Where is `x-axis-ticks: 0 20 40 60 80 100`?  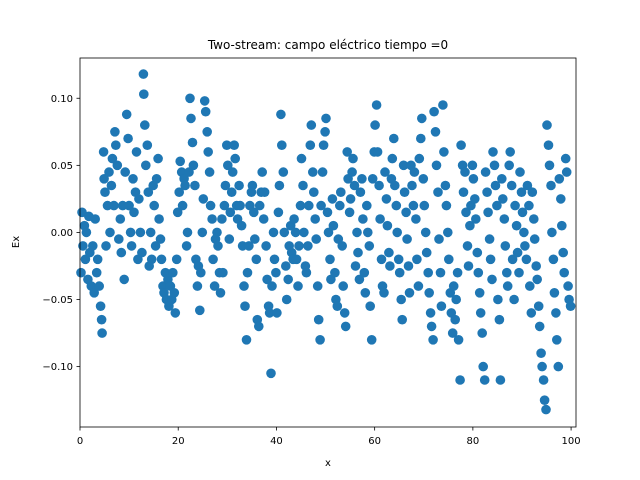 x-axis-ticks: 0 20 40 60 80 100 is located at coordinates (329, 437).